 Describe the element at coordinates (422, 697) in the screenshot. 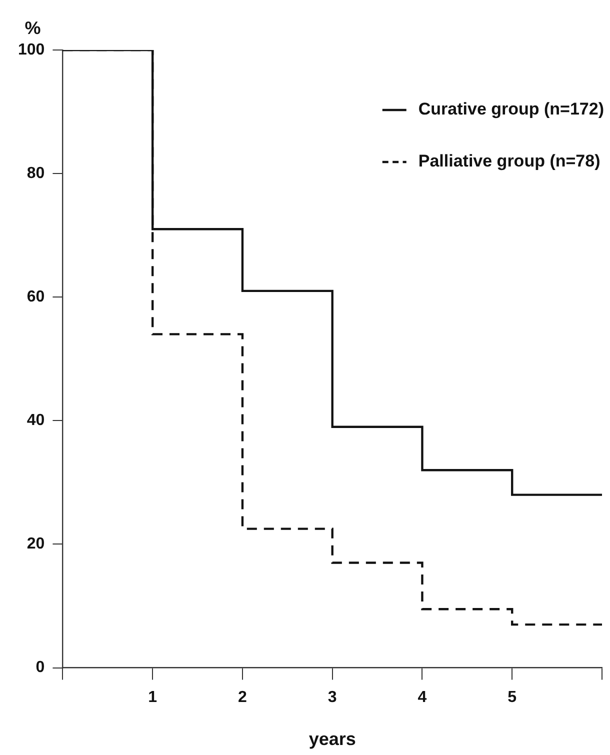

I see `x-tick-label: 4` at that location.